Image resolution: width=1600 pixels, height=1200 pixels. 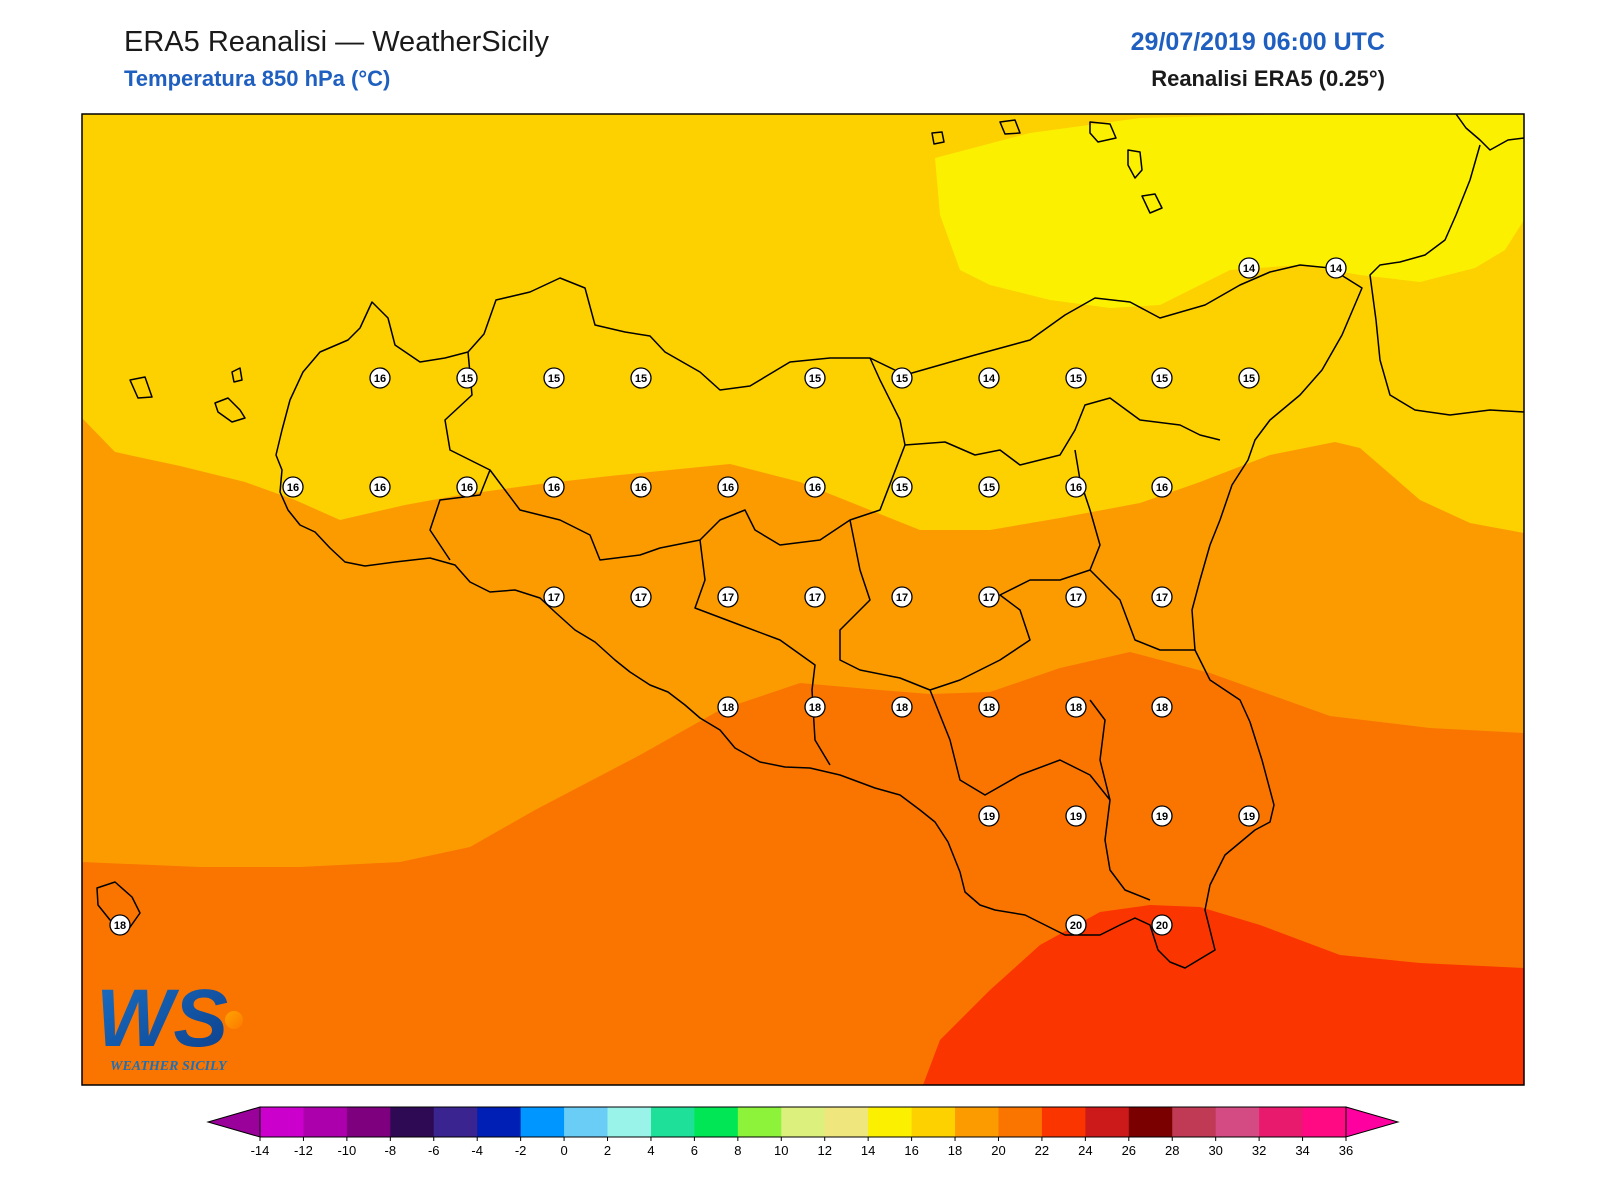 What do you see at coordinates (1172, 1150) in the screenshot?
I see `colorbar-tick-label: 28` at bounding box center [1172, 1150].